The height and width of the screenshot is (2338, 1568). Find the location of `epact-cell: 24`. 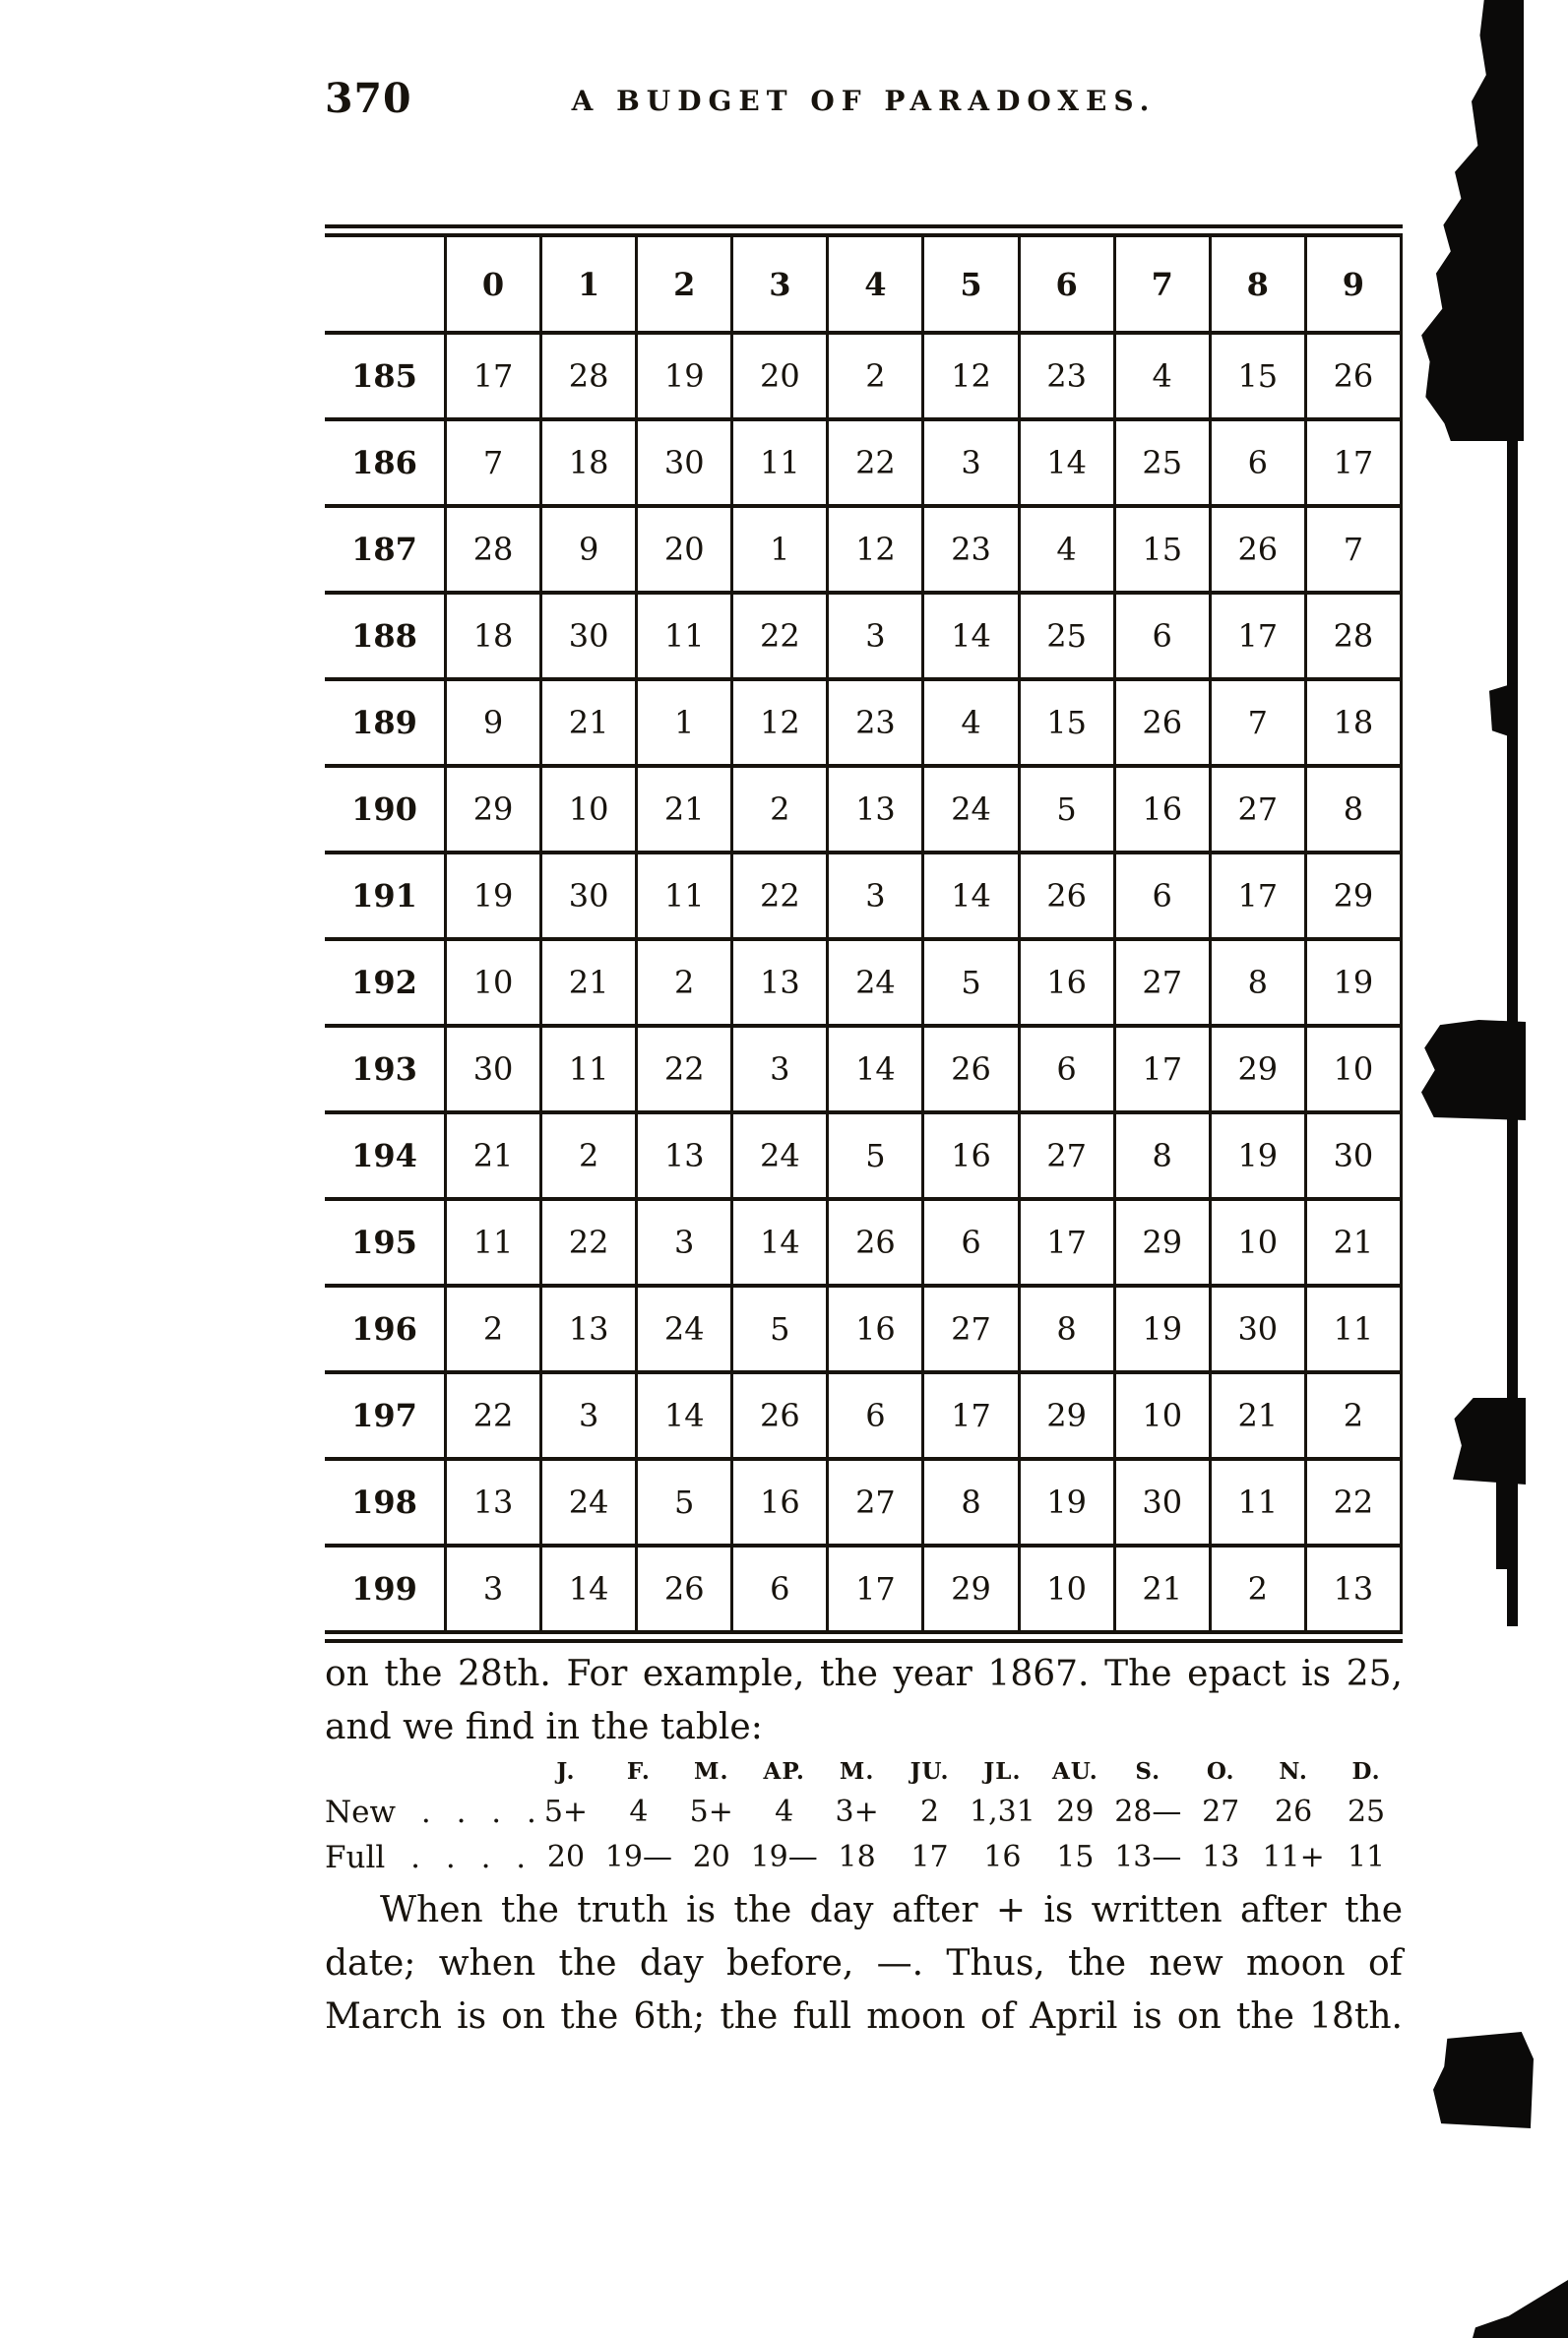

epact-cell: 24 is located at coordinates (780, 1155).